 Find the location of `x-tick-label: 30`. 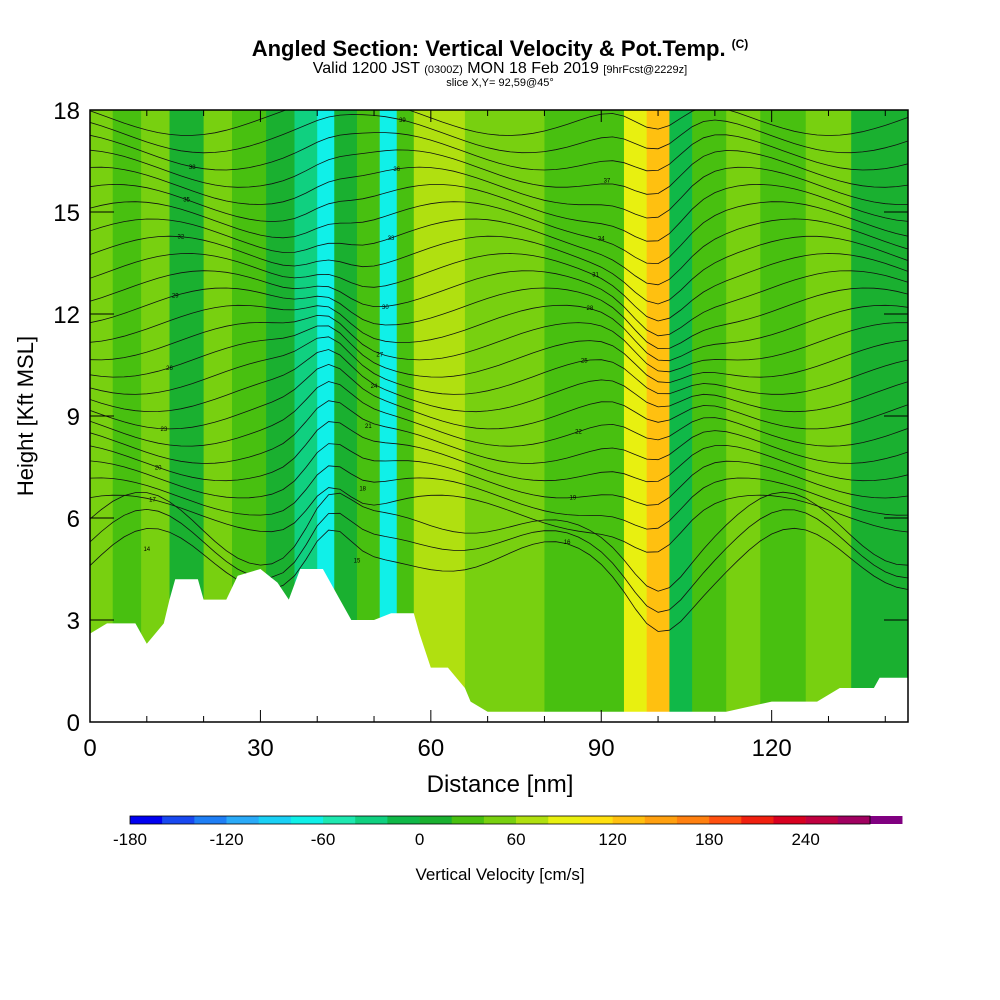

x-tick-label: 30 is located at coordinates (260, 748).